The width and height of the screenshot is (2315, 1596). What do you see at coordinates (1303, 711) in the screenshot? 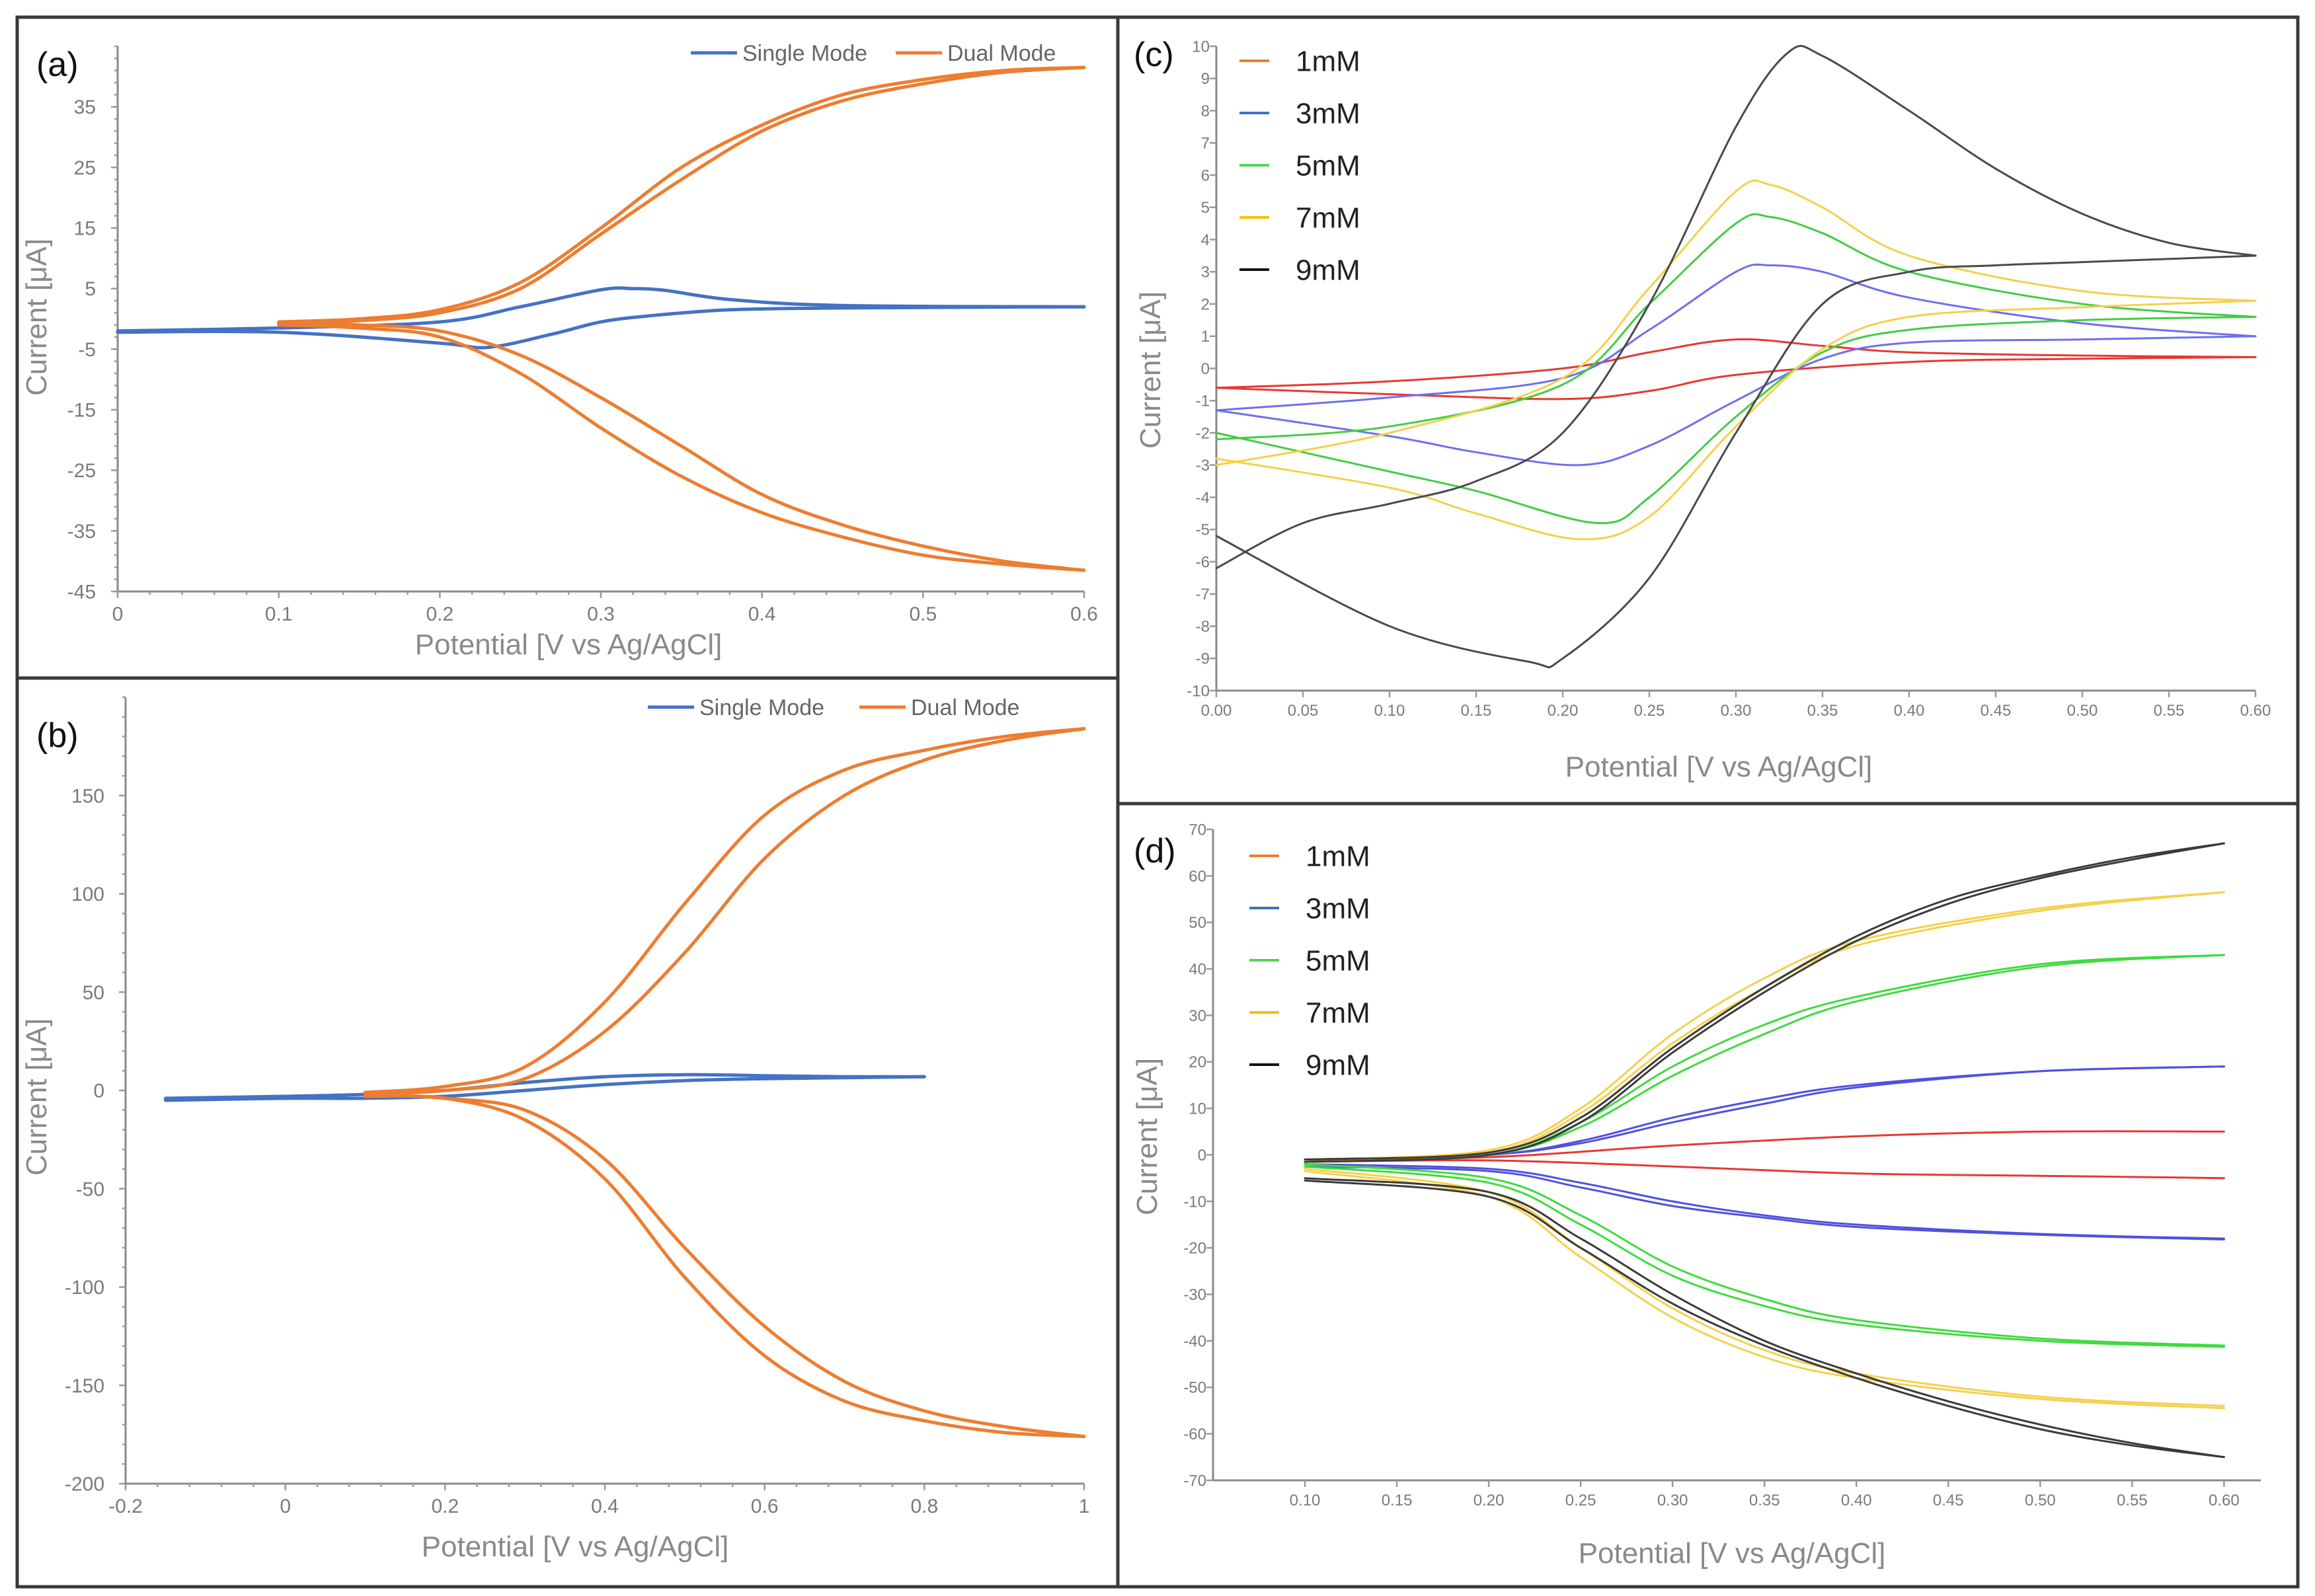
I see `x-tick-label: 0.05` at bounding box center [1303, 711].